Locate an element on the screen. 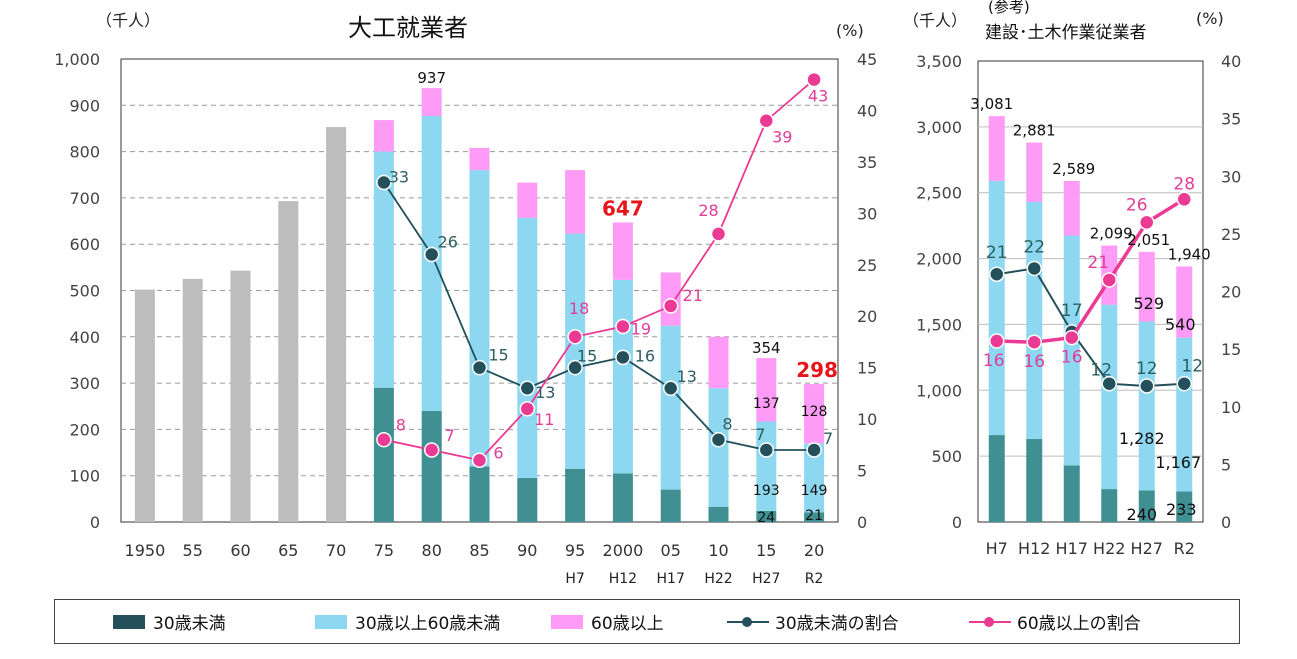 The image size is (1297, 659). x-sub-tick-label: H22 is located at coordinates (718, 579).